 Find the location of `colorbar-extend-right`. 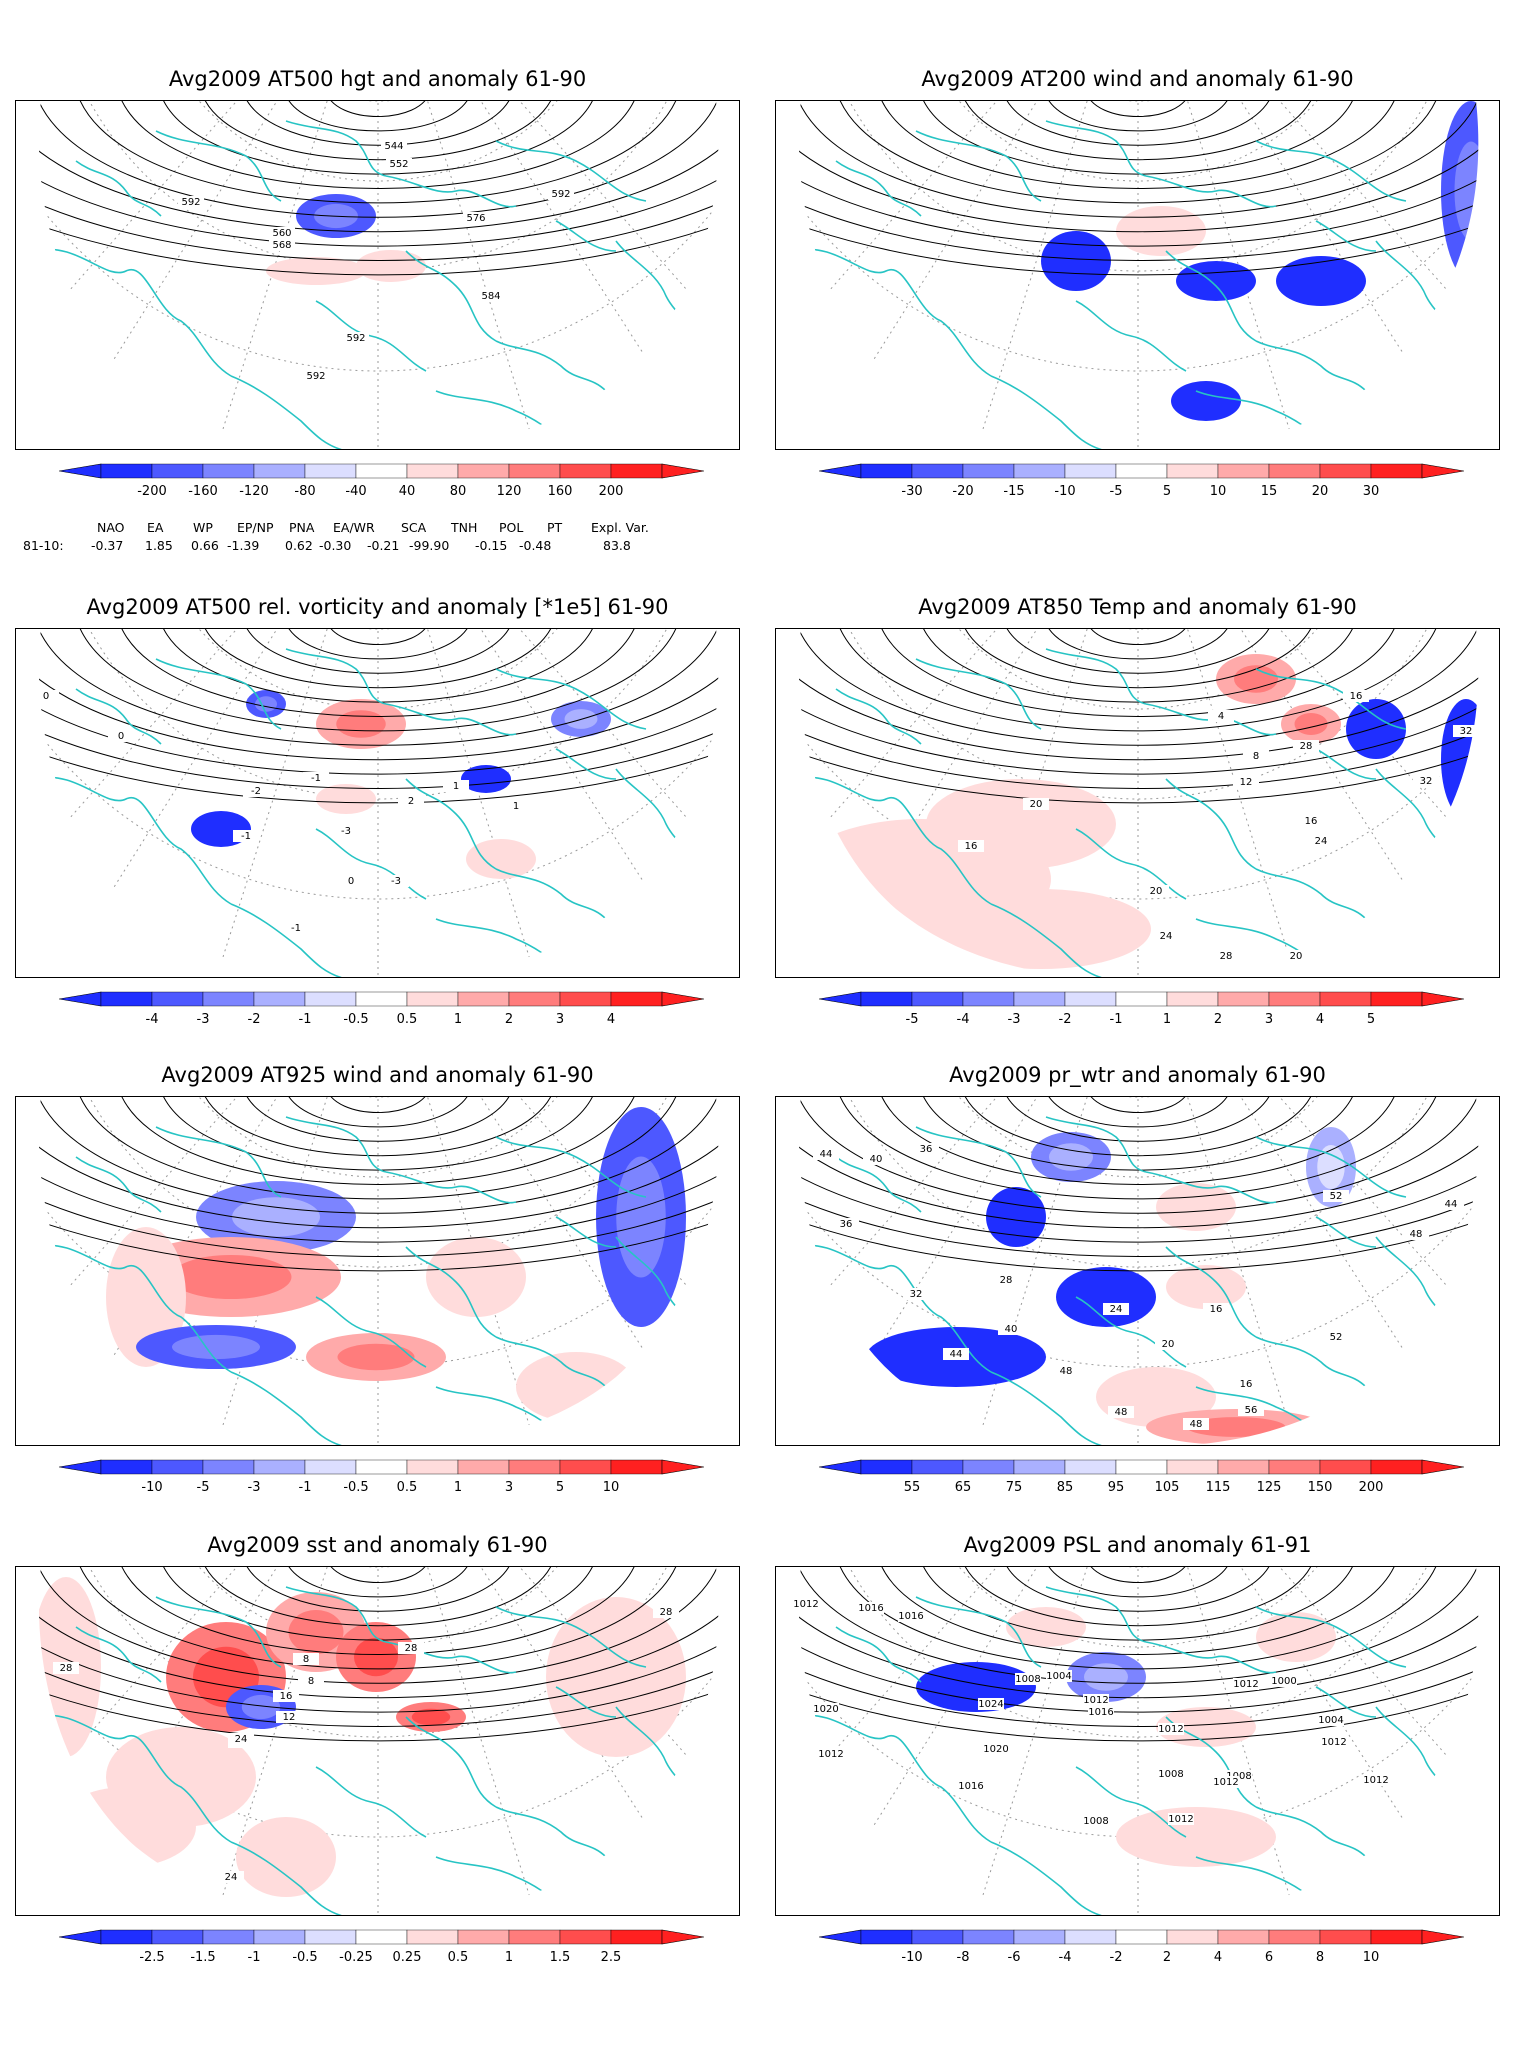

colorbar-extend-right is located at coordinates (682, 471).